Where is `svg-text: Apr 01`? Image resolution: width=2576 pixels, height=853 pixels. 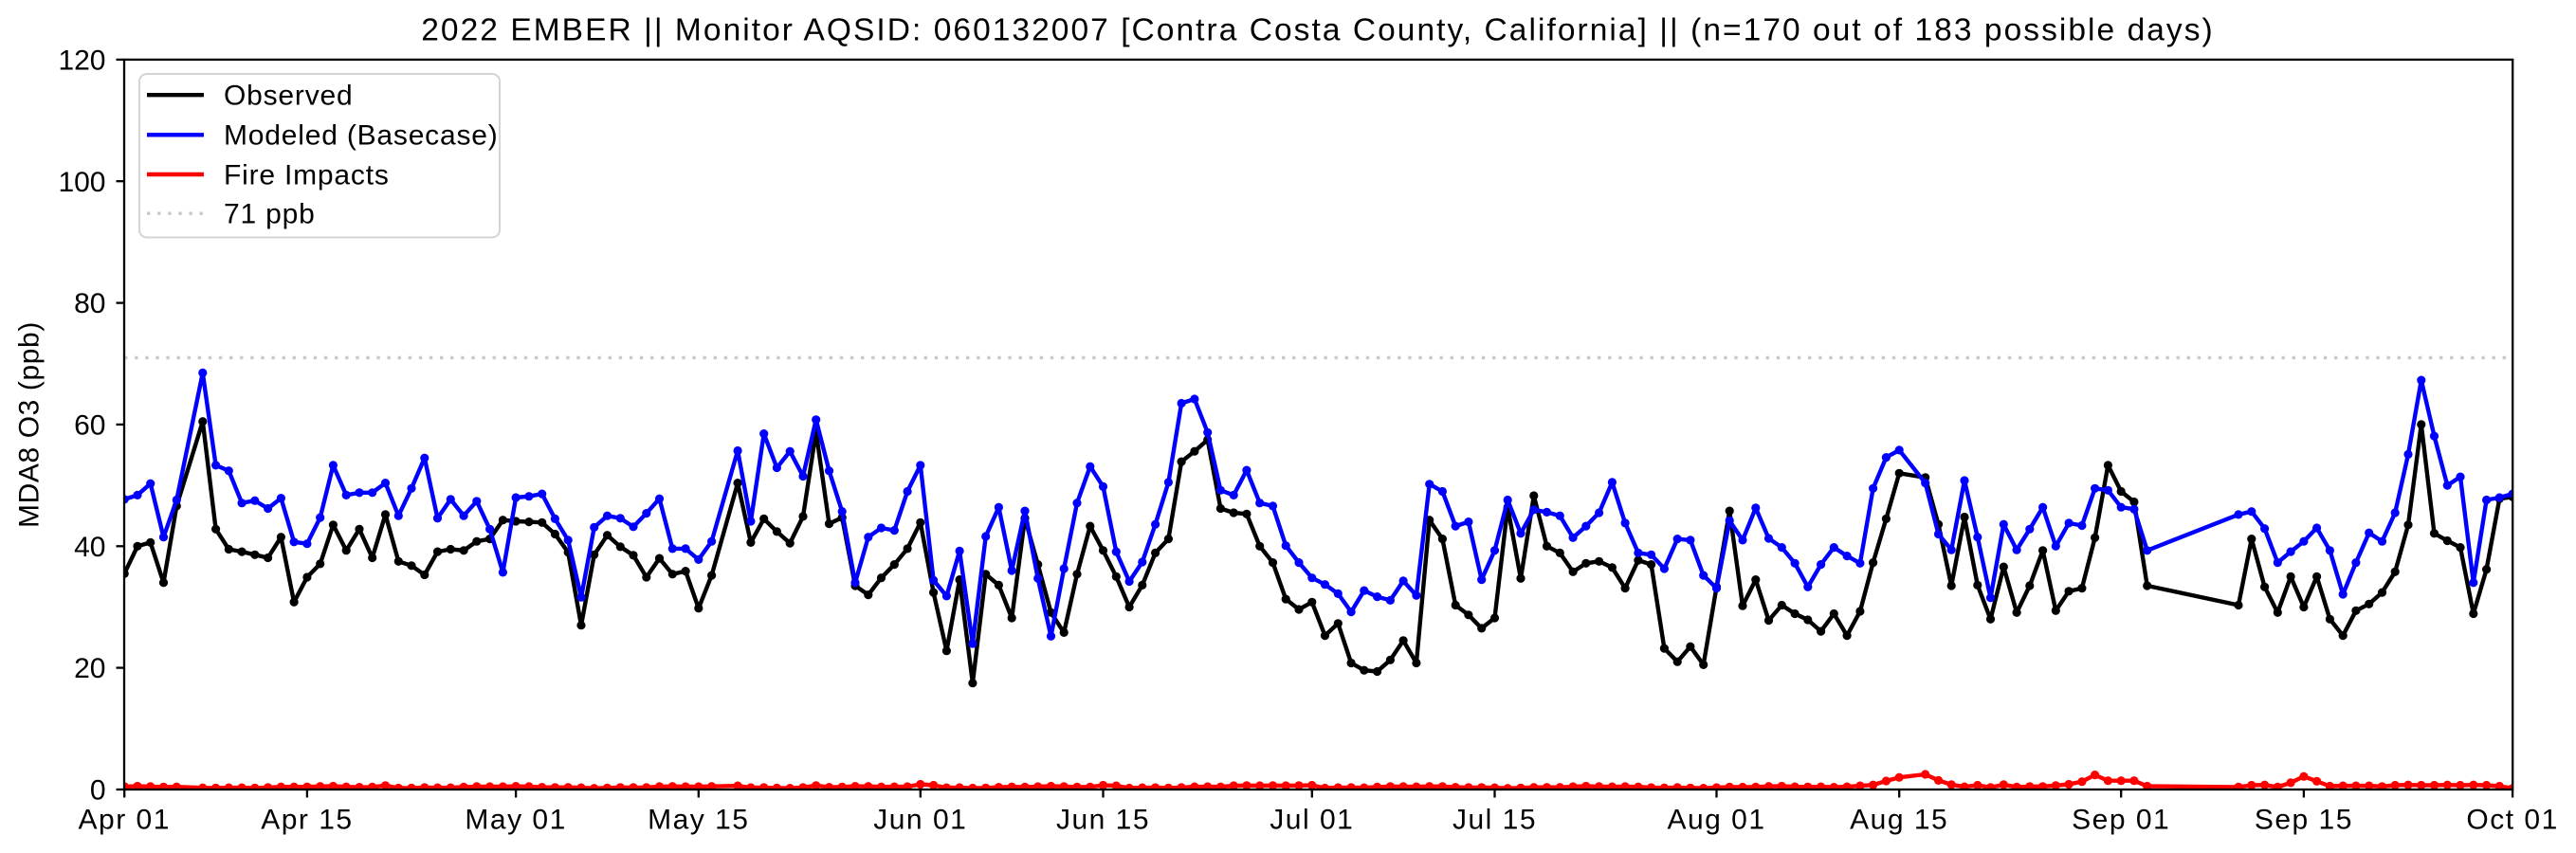
svg-text: Apr 01 is located at coordinates (125, 820).